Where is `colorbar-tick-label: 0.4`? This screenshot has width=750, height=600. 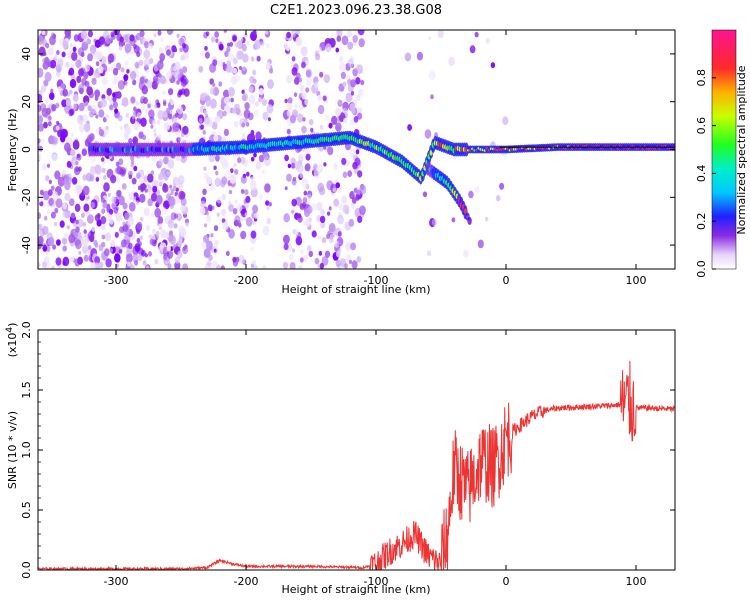
colorbar-tick-label: 0.4 is located at coordinates (701, 174).